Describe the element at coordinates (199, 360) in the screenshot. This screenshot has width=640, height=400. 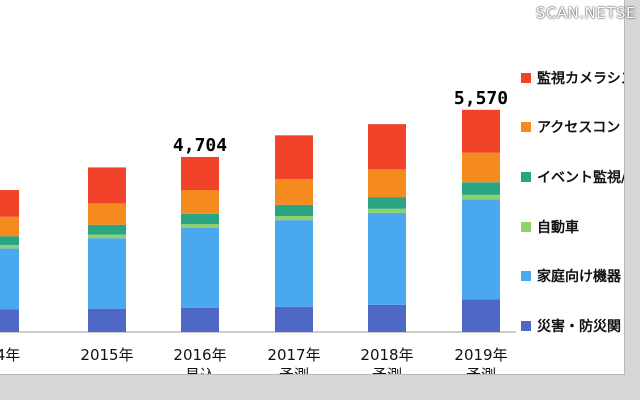
I see `x-tick-label-2: 2016年見込` at that location.